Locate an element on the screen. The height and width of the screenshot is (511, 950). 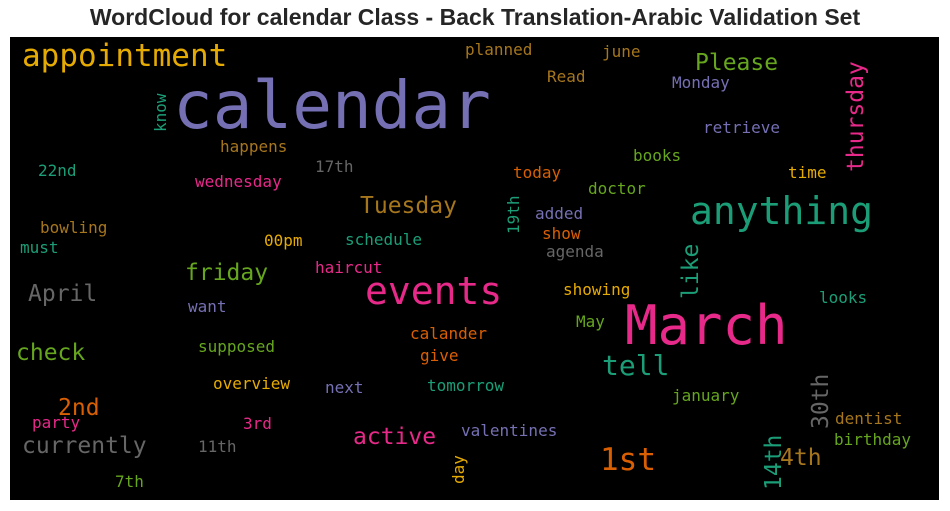
word-give: give is located at coordinates (439, 355).